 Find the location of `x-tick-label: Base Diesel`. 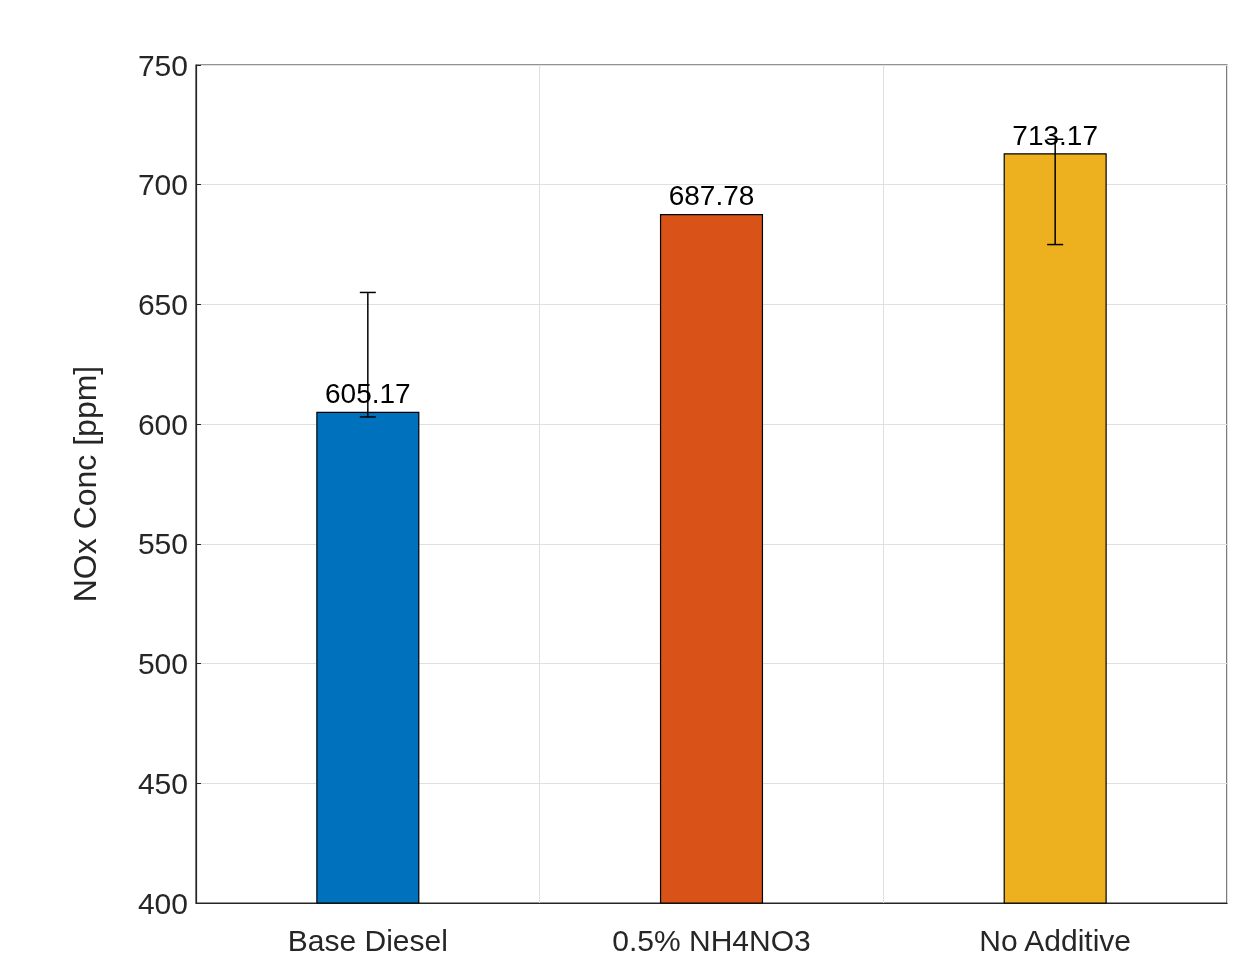

x-tick-label: Base Diesel is located at coordinates (367, 940).